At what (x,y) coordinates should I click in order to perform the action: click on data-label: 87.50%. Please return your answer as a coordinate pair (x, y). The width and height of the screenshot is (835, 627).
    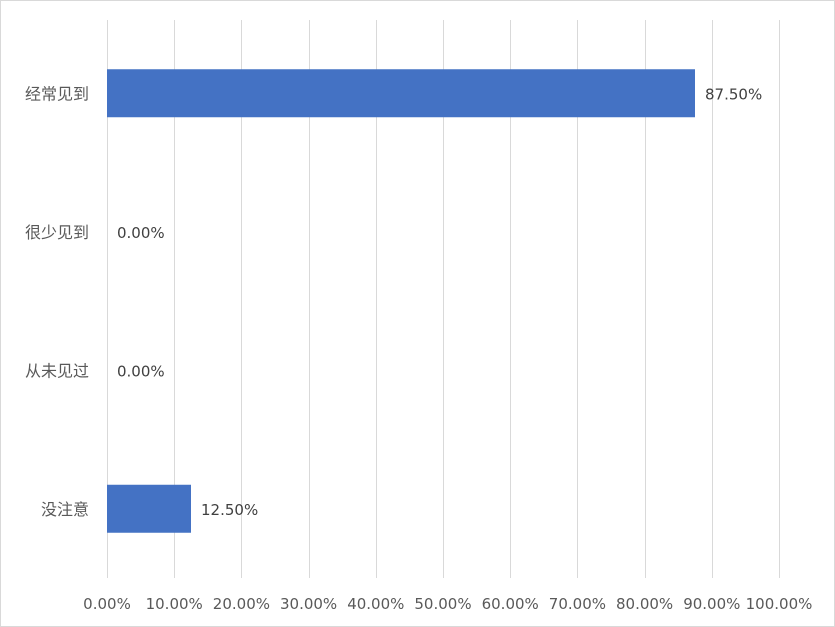
    Looking at the image, I should click on (733, 94).